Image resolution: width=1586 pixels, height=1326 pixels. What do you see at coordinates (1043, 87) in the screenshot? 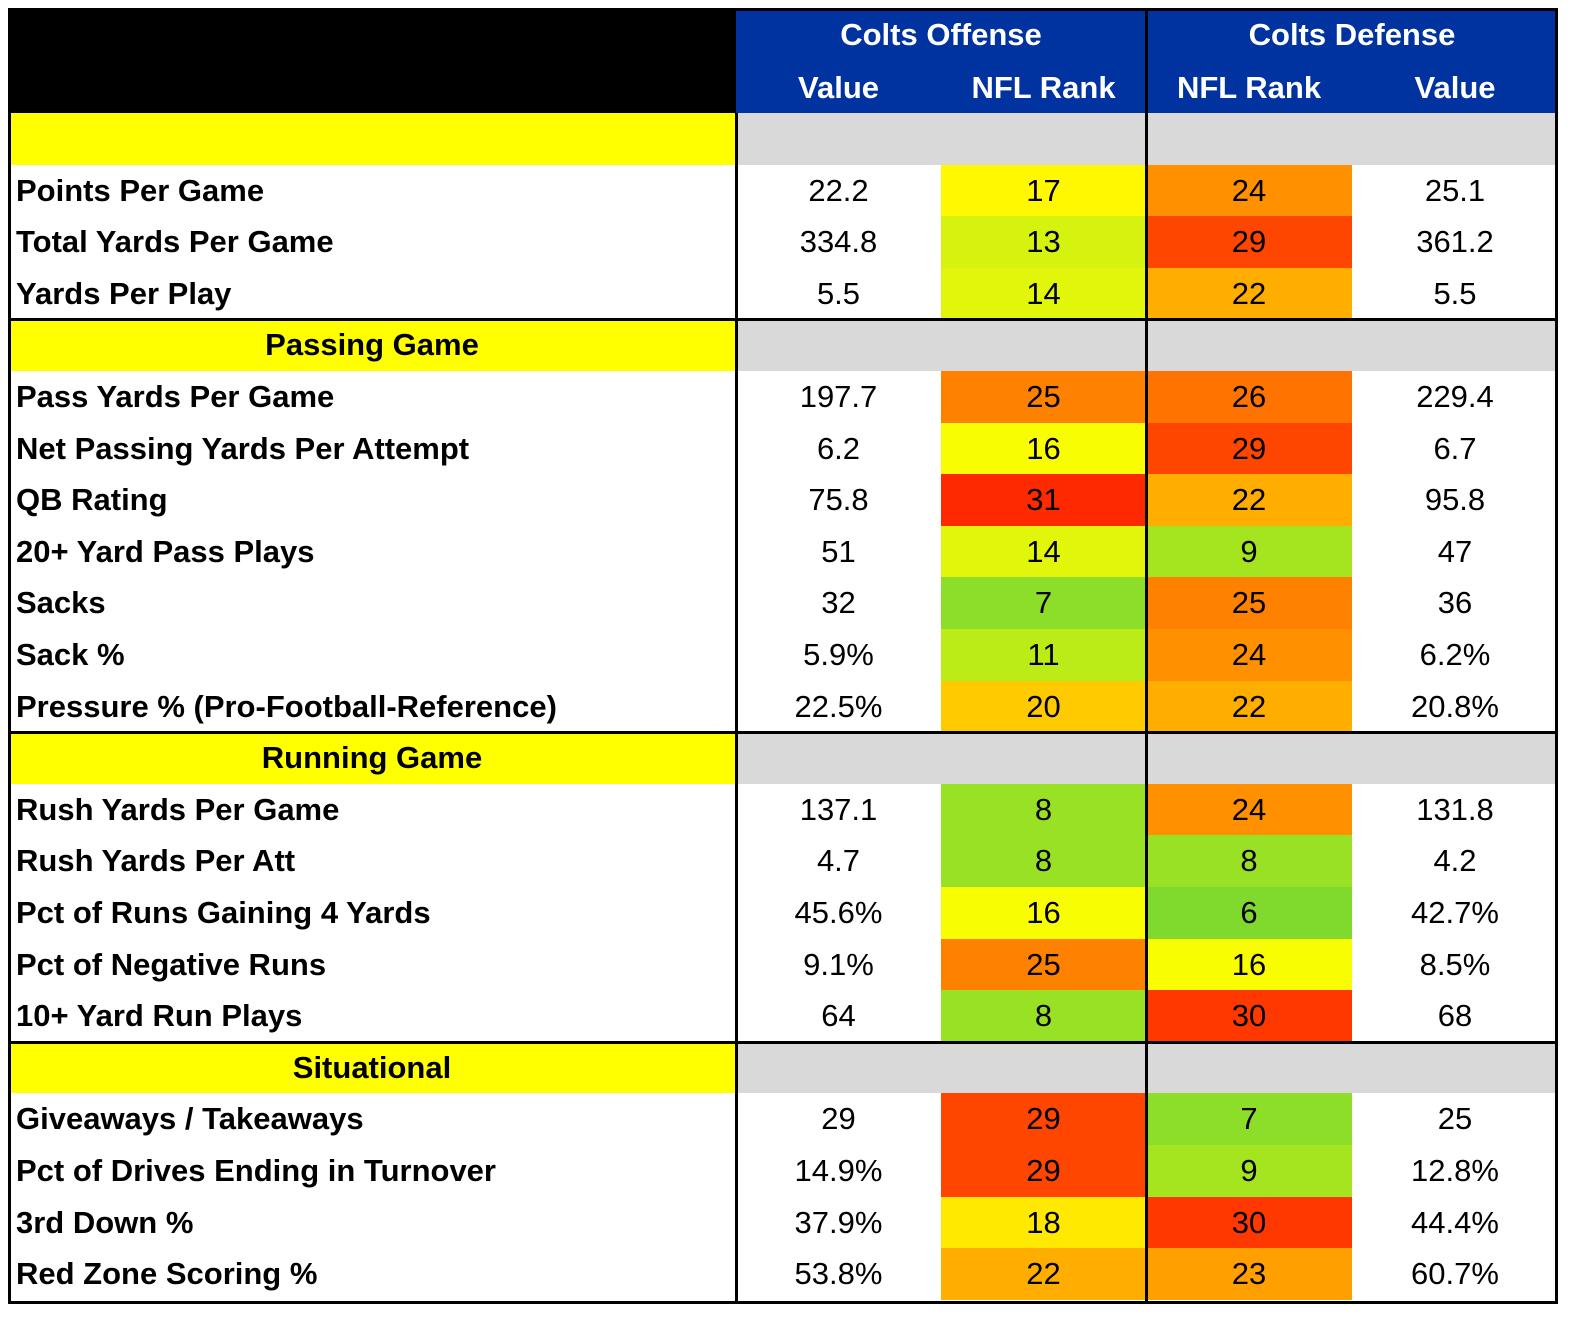
I see `col-header-offense-rank: NFL Rank` at bounding box center [1043, 87].